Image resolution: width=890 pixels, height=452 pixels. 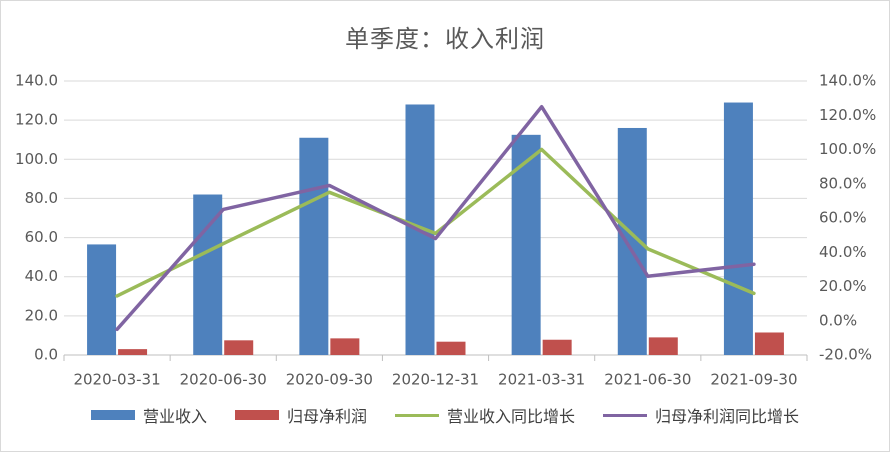 I want to click on left-axis-tick-label: 0.0, so click(x=46, y=355).